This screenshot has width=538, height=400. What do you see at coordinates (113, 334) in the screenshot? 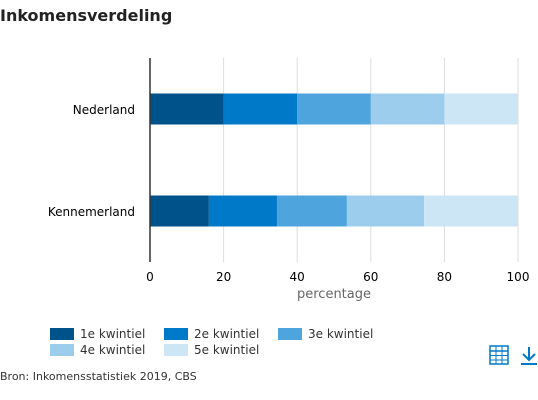
I see `legend-label: 1e kwintiel` at bounding box center [113, 334].